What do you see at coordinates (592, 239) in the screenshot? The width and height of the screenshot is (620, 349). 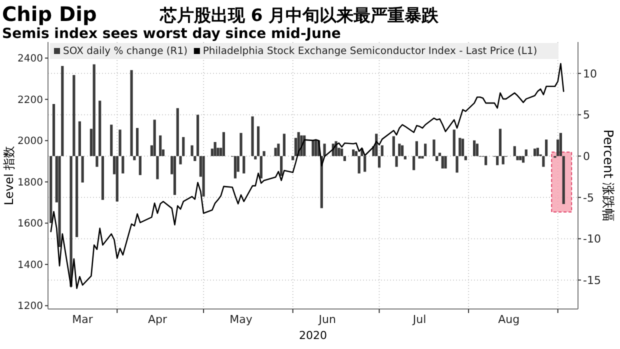 I see `y2-tick-label: -10` at bounding box center [592, 239].